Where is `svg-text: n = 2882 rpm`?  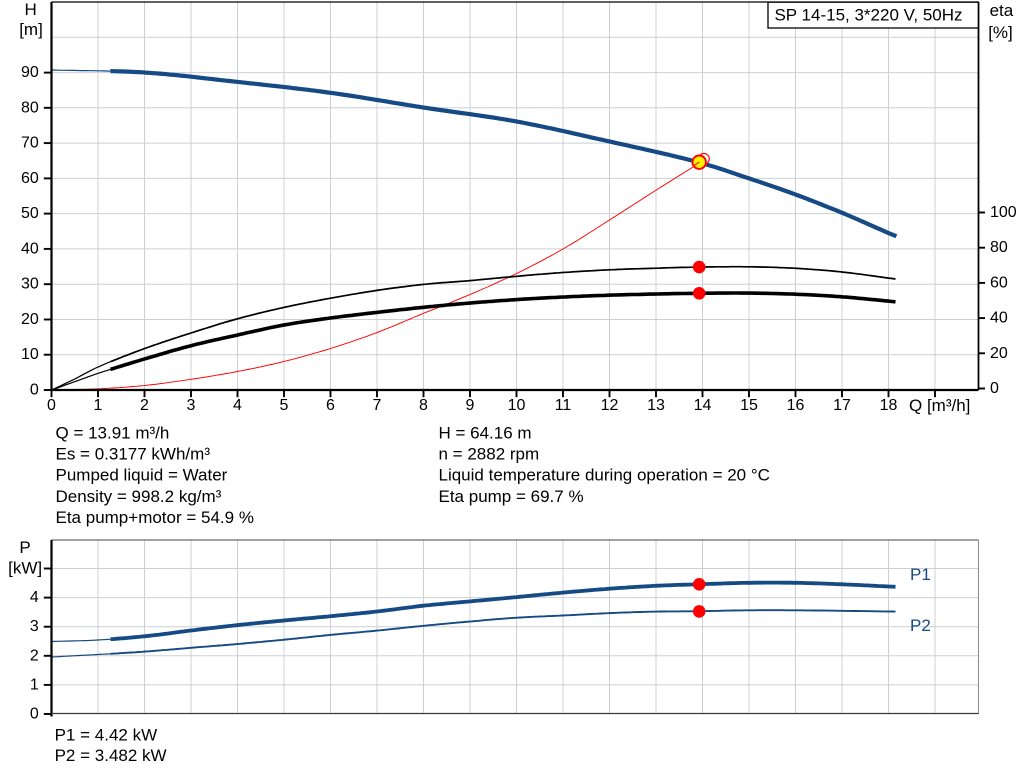
svg-text: n = 2882 rpm is located at coordinates (489, 454).